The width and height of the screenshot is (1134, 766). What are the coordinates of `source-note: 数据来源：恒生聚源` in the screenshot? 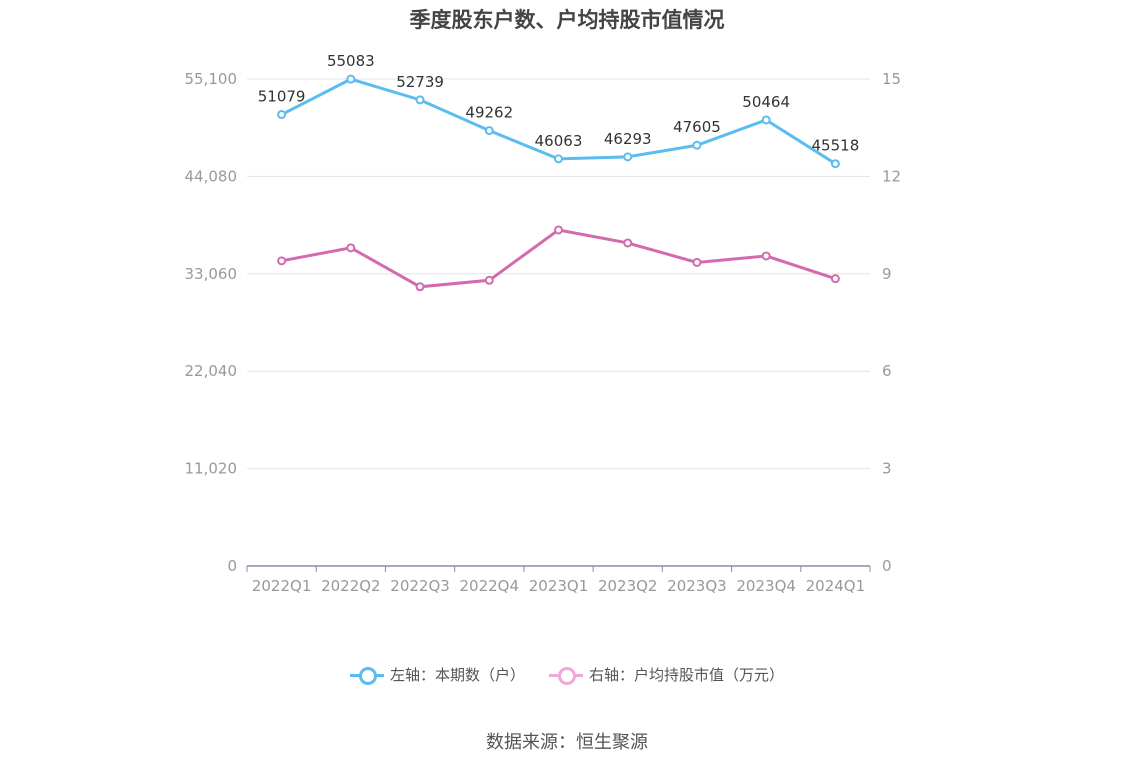 It's located at (567, 742).